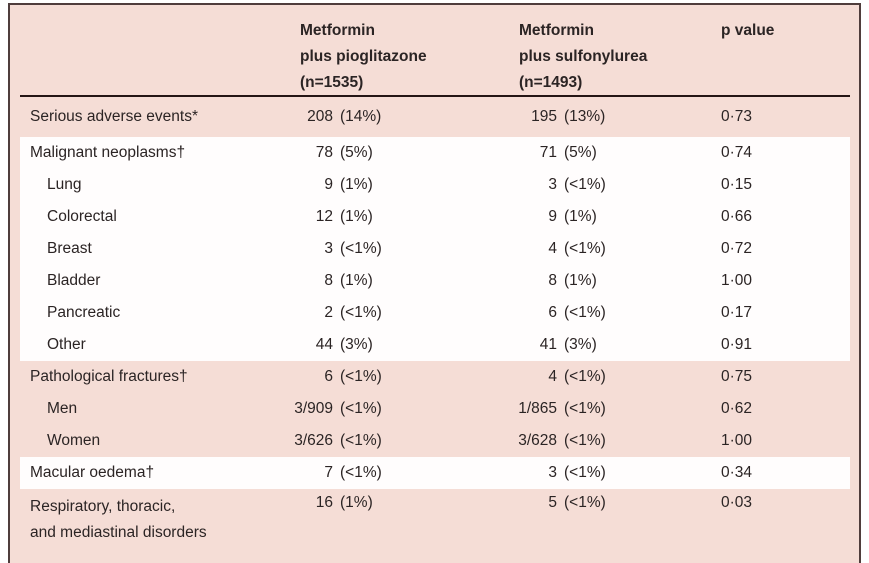 The width and height of the screenshot is (869, 563). What do you see at coordinates (581, 50) in the screenshot?
I see `header-metformin-sulfonylurea: Metformin plus sulfonylurea (n=1493)` at bounding box center [581, 50].